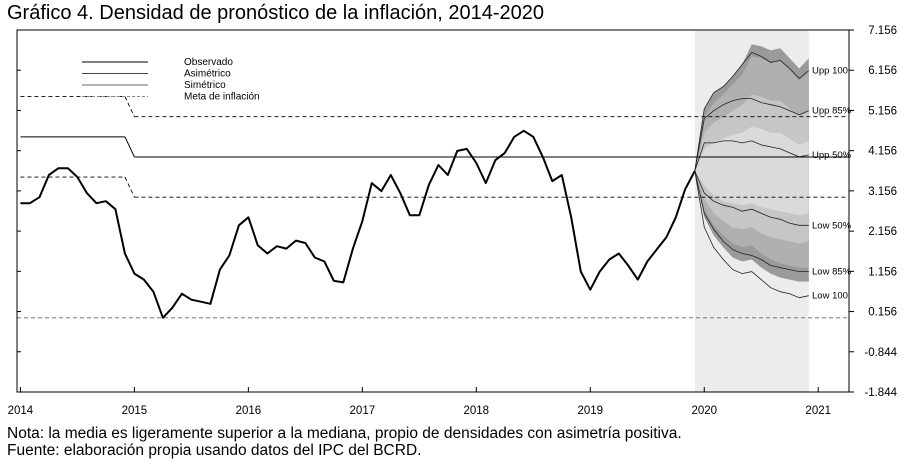 The image size is (917, 464). Describe the element at coordinates (590, 411) in the screenshot. I see `x-tick-label-2019: 2019` at that location.